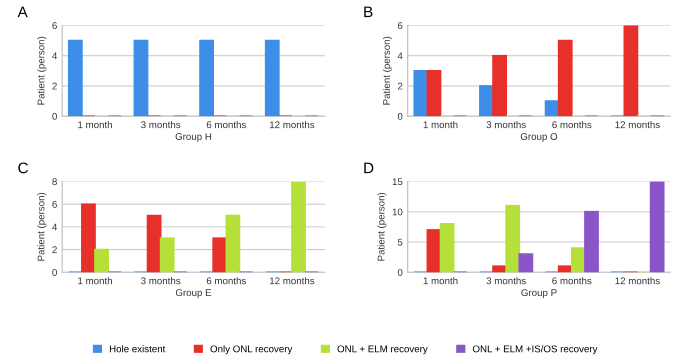 Image resolution: width=691 pixels, height=363 pixels. Describe the element at coordinates (383, 349) in the screenshot. I see `legend-label: ONL + ELM recovery` at that location.